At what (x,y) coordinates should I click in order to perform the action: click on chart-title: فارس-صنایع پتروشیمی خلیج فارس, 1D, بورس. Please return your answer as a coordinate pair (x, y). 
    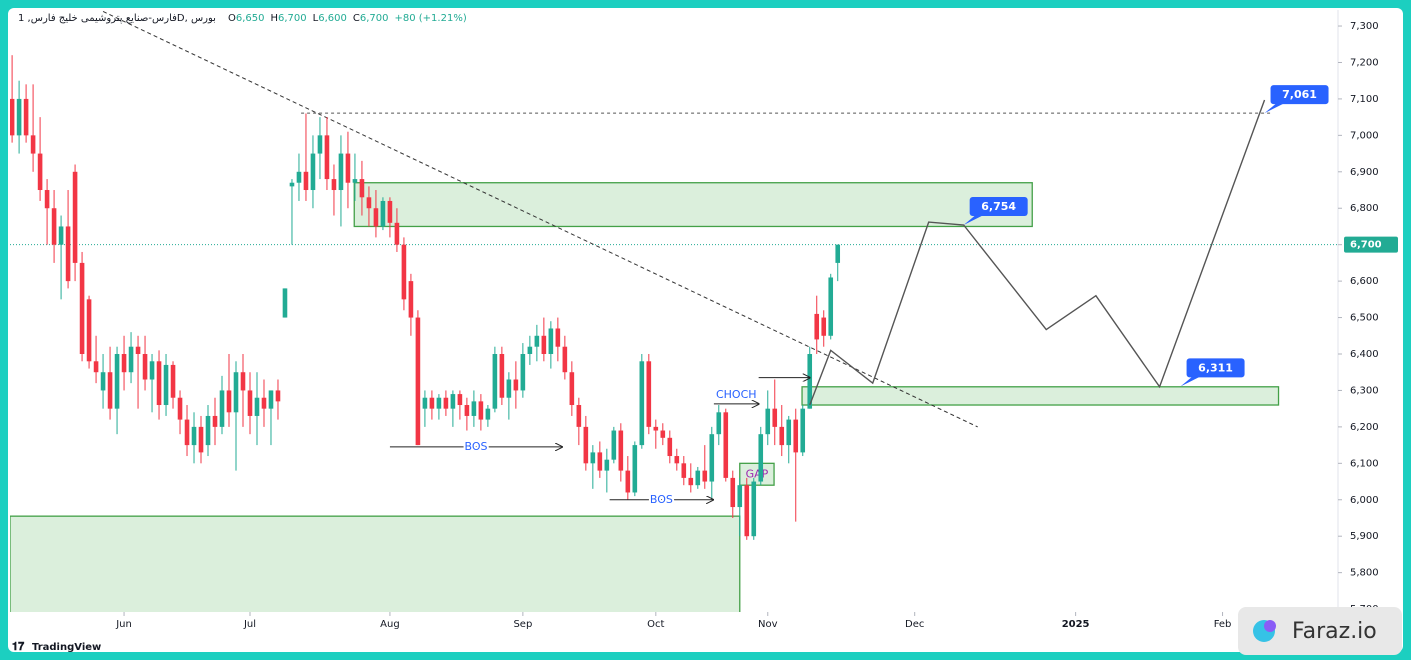
    Looking at the image, I should click on (117, 18).